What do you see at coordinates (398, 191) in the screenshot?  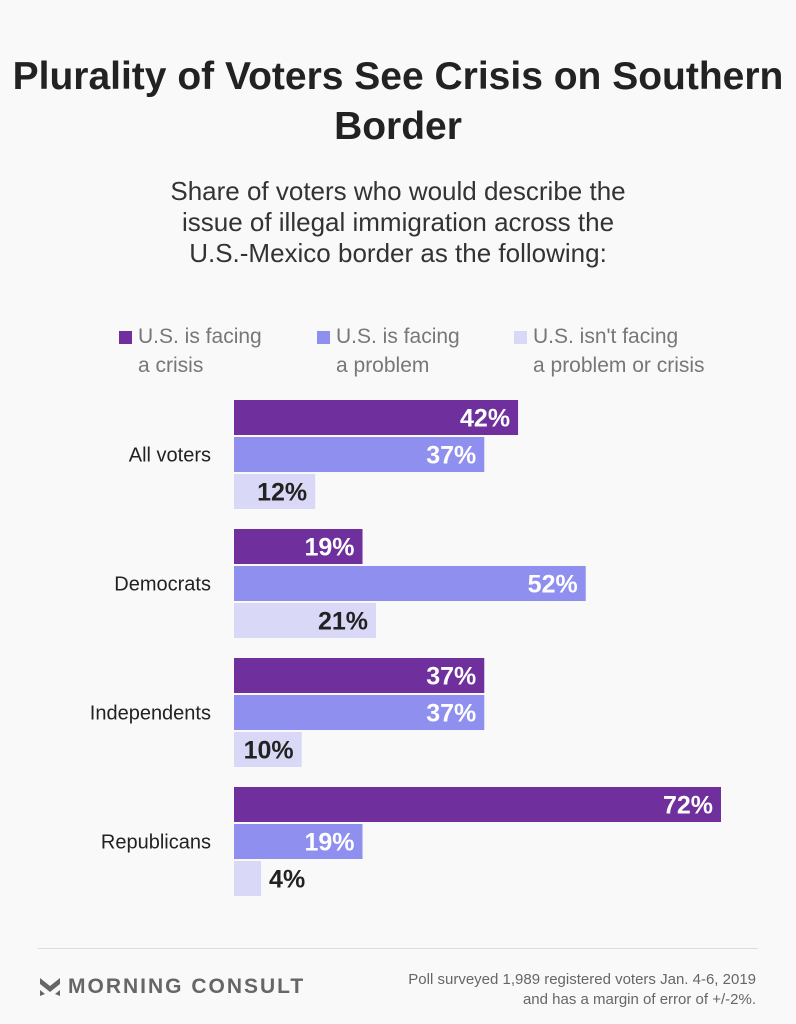 I see `subtitle-line: Share of voters who would describe the` at bounding box center [398, 191].